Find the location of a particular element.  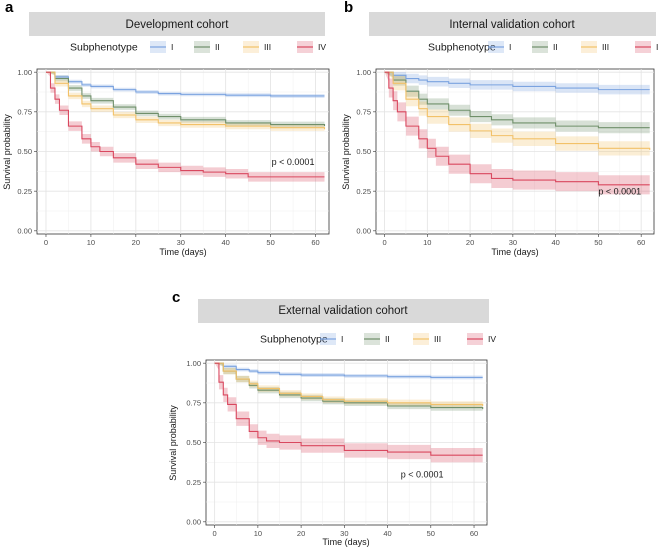

panel-letter: a is located at coordinates (9, 8).